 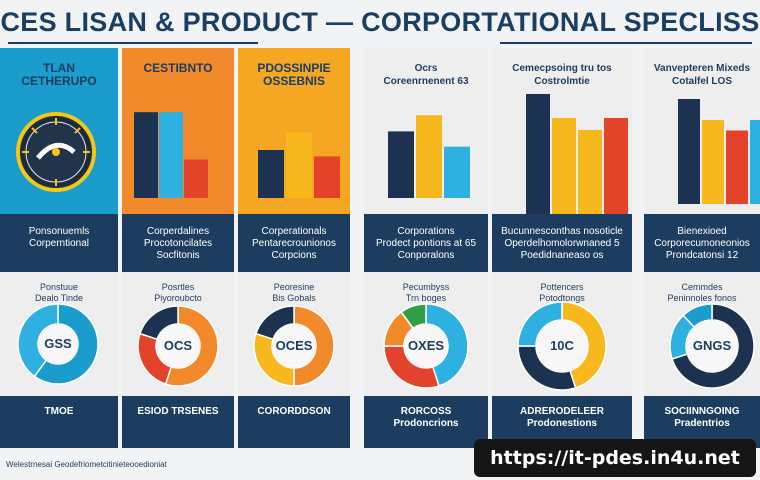 I want to click on panel-1-title: TLAN CETHERUPO, so click(x=59, y=74).